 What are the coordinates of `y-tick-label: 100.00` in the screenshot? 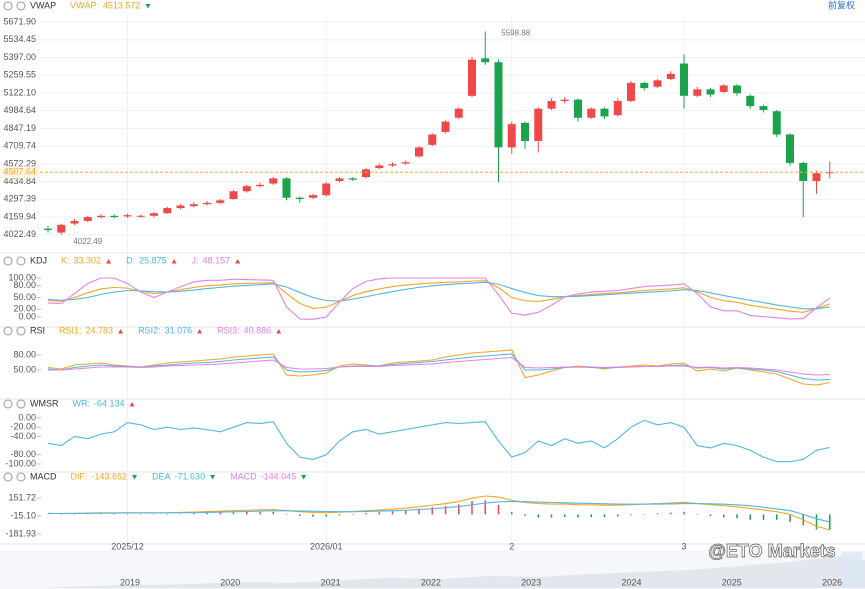 It's located at (22, 277).